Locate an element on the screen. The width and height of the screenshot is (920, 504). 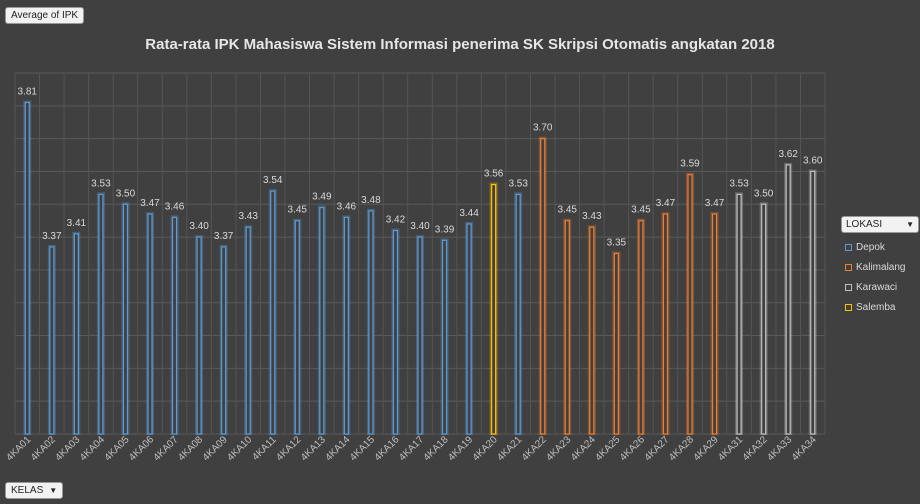
x-tick-label-4KA33: 4KA33 is located at coordinates (779, 448).